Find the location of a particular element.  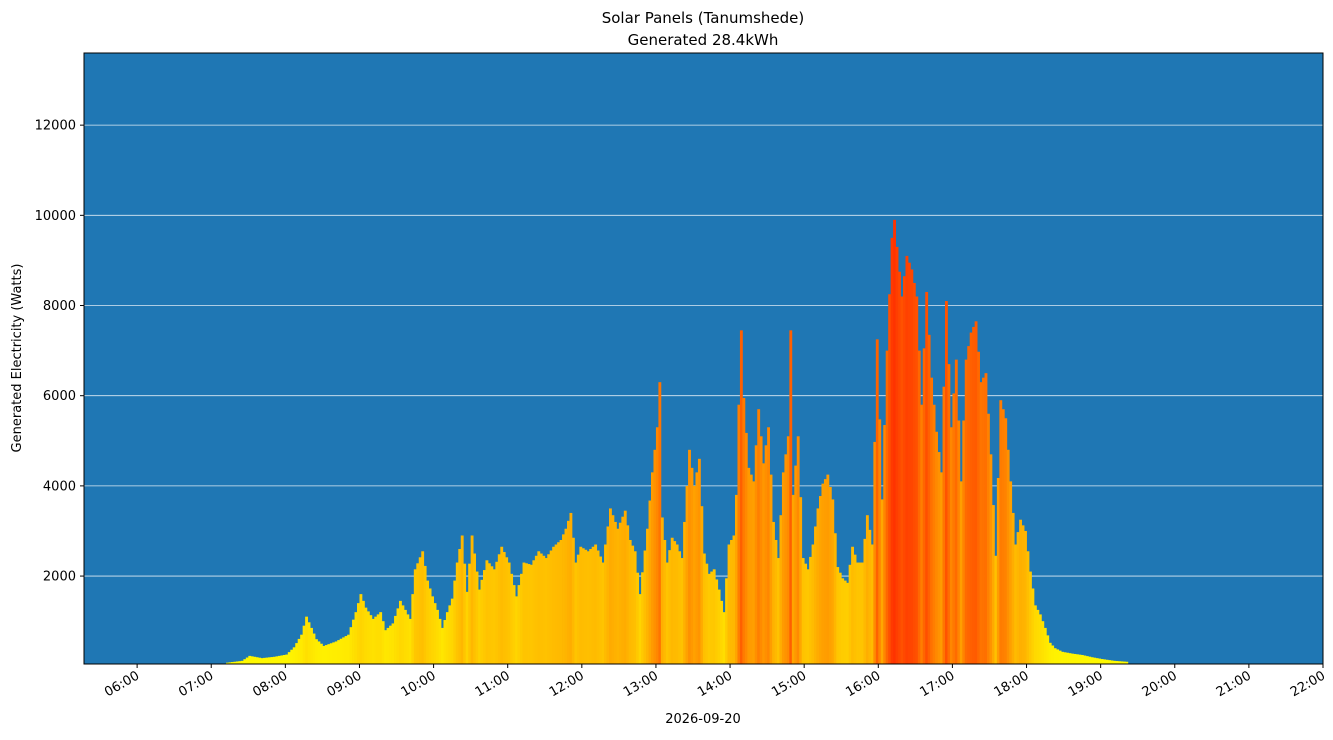

x-tick-label: 14:00 is located at coordinates (715, 684).